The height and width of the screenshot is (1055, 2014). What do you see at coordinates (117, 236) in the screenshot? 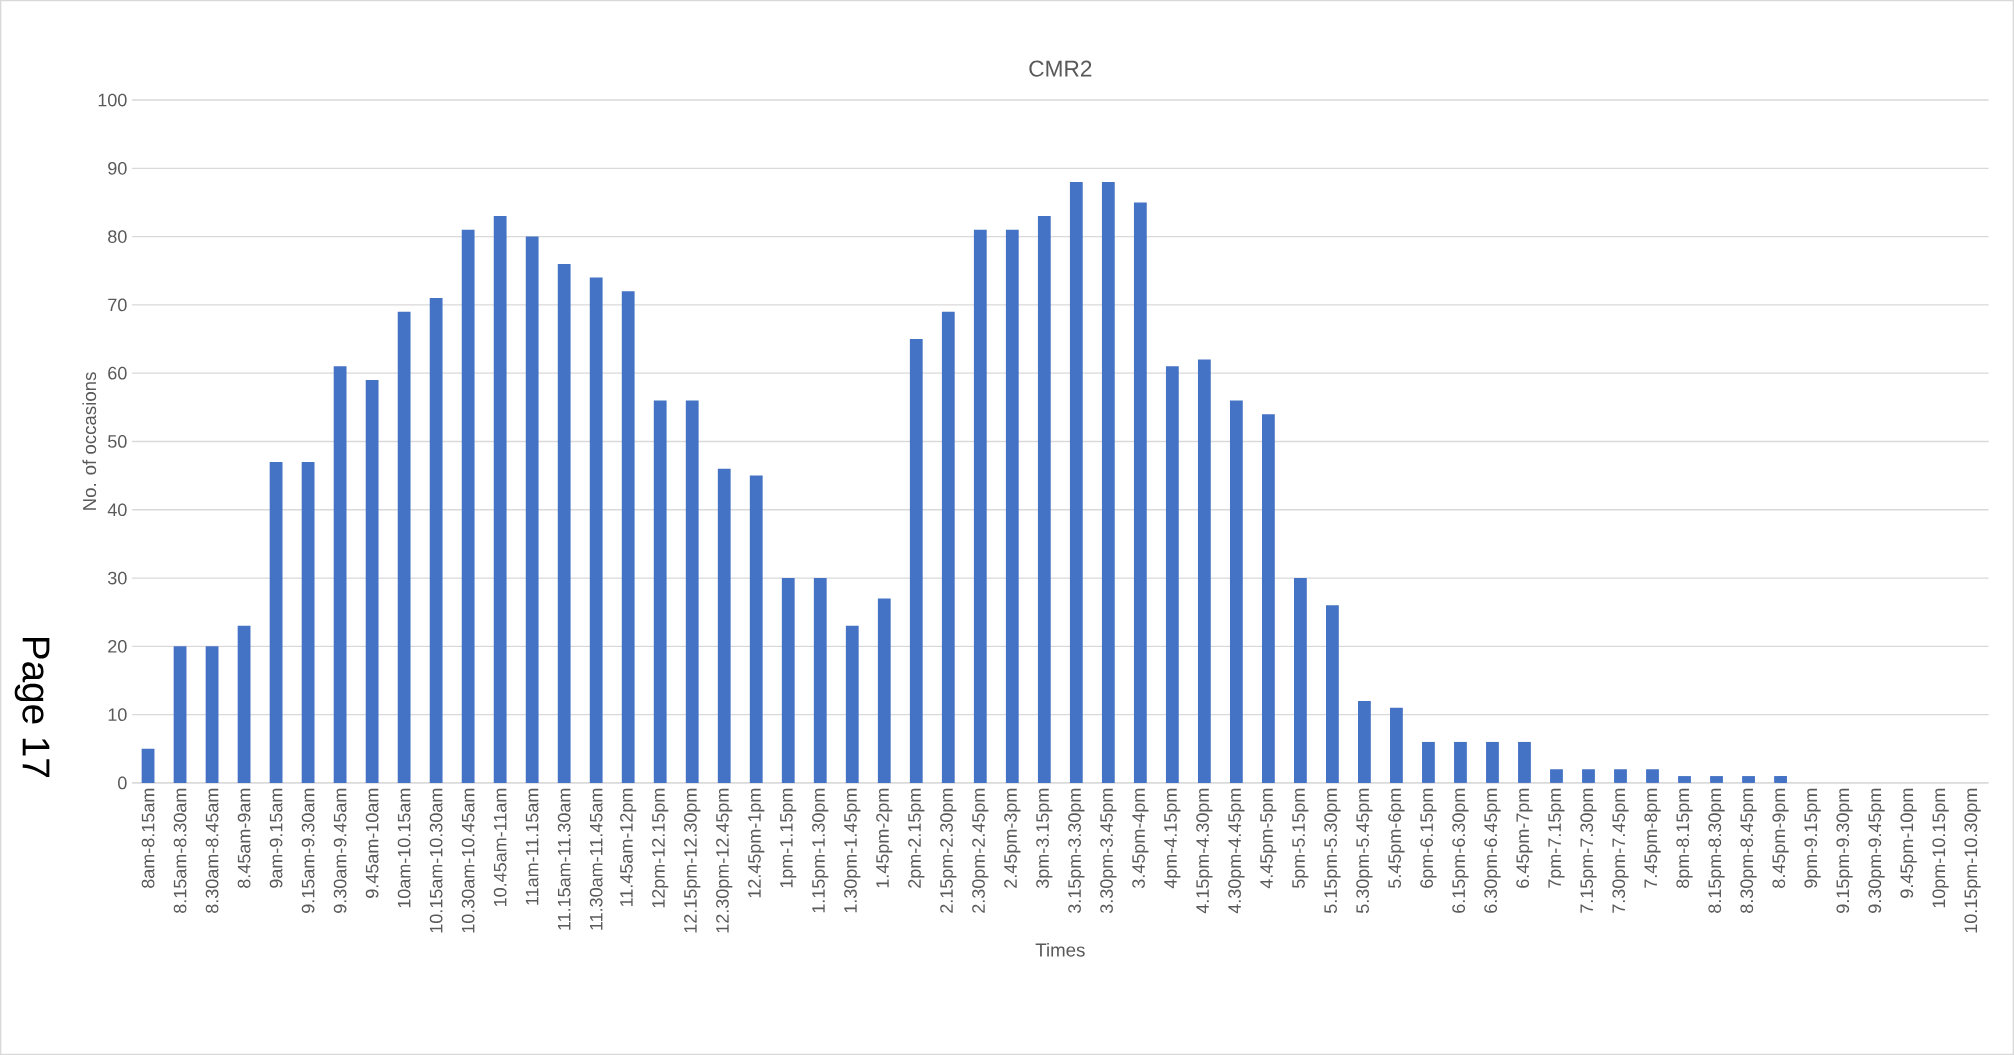
I see `y-tick-label: 80` at bounding box center [117, 236].